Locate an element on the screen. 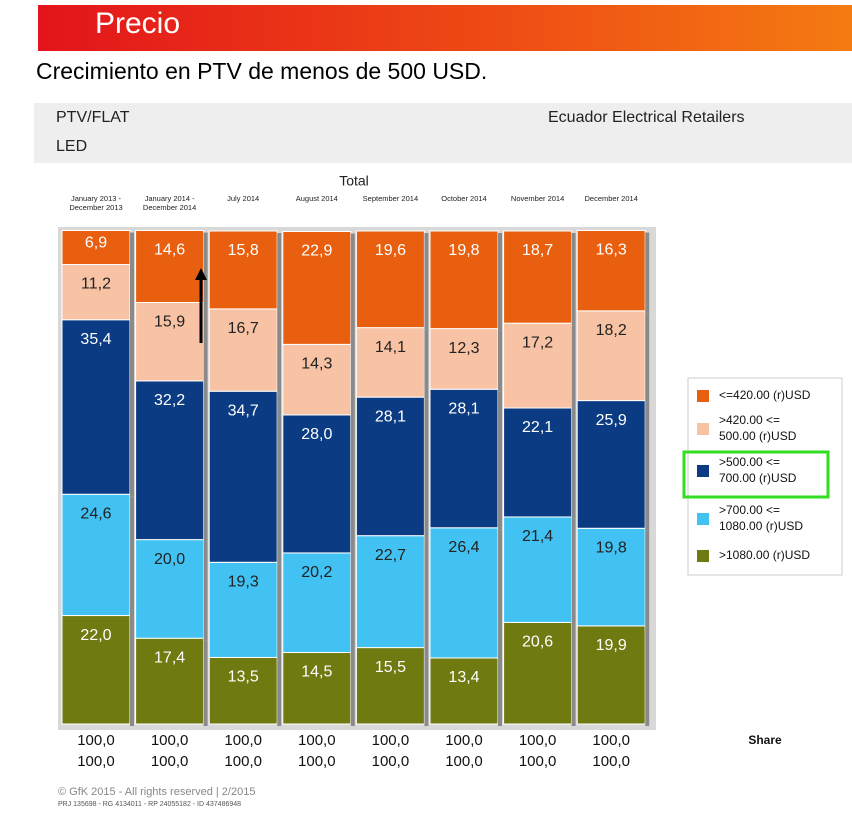 Image resolution: width=852 pixels, height=814 pixels. data-label: 20,6 is located at coordinates (537, 642).